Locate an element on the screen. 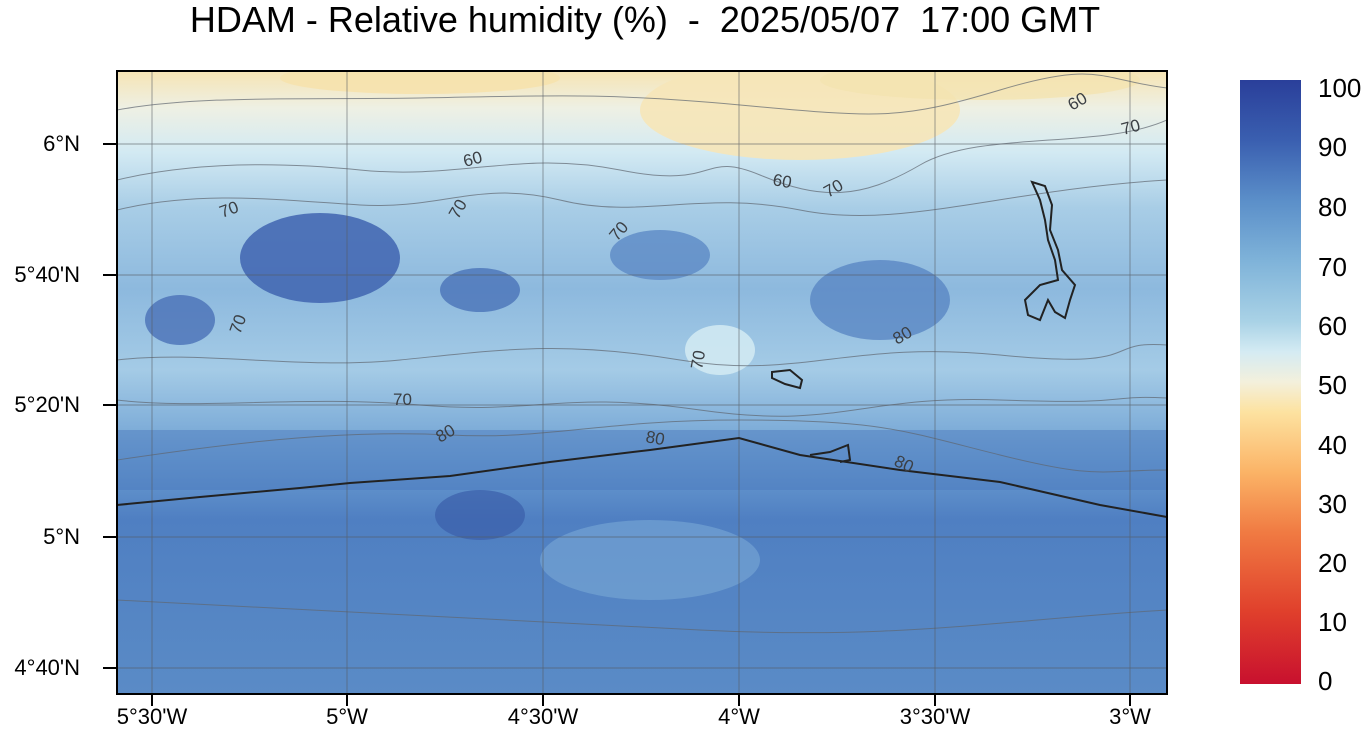 Image resolution: width=1368 pixels, height=753 pixels. lon-label: 4°30'W is located at coordinates (543, 716).